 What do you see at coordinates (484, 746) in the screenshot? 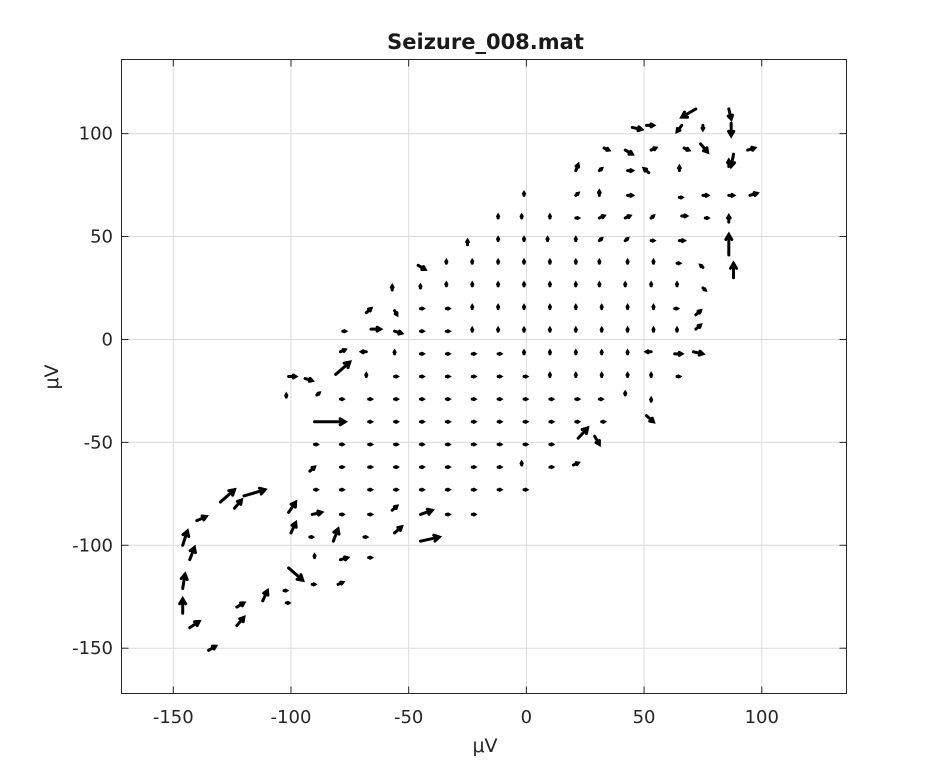
I see `x-axis-label: μV` at bounding box center [484, 746].